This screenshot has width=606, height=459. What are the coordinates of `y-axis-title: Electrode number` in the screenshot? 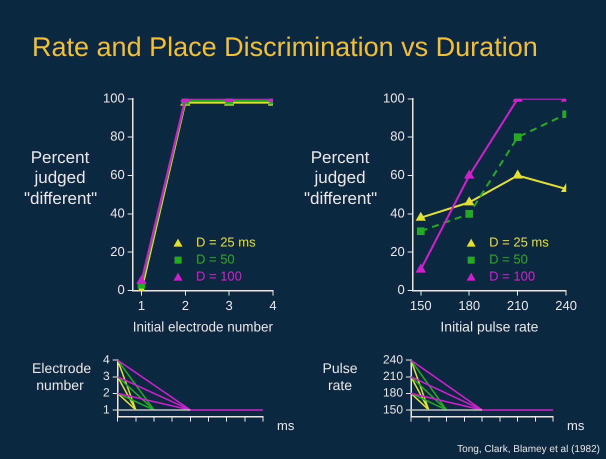 It's located at (61, 377).